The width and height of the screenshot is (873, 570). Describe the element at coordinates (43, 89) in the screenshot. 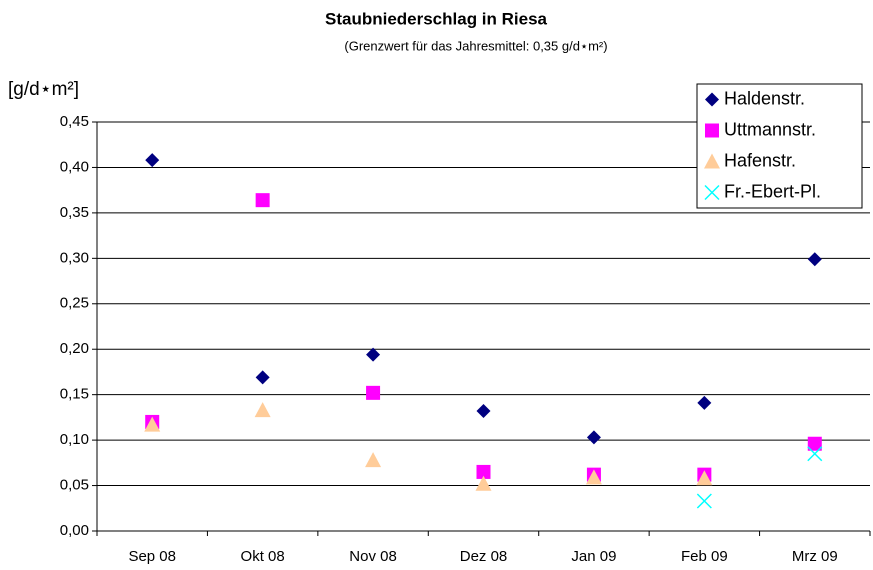

I see `y-axis-label: [g/d⋆m²]` at that location.